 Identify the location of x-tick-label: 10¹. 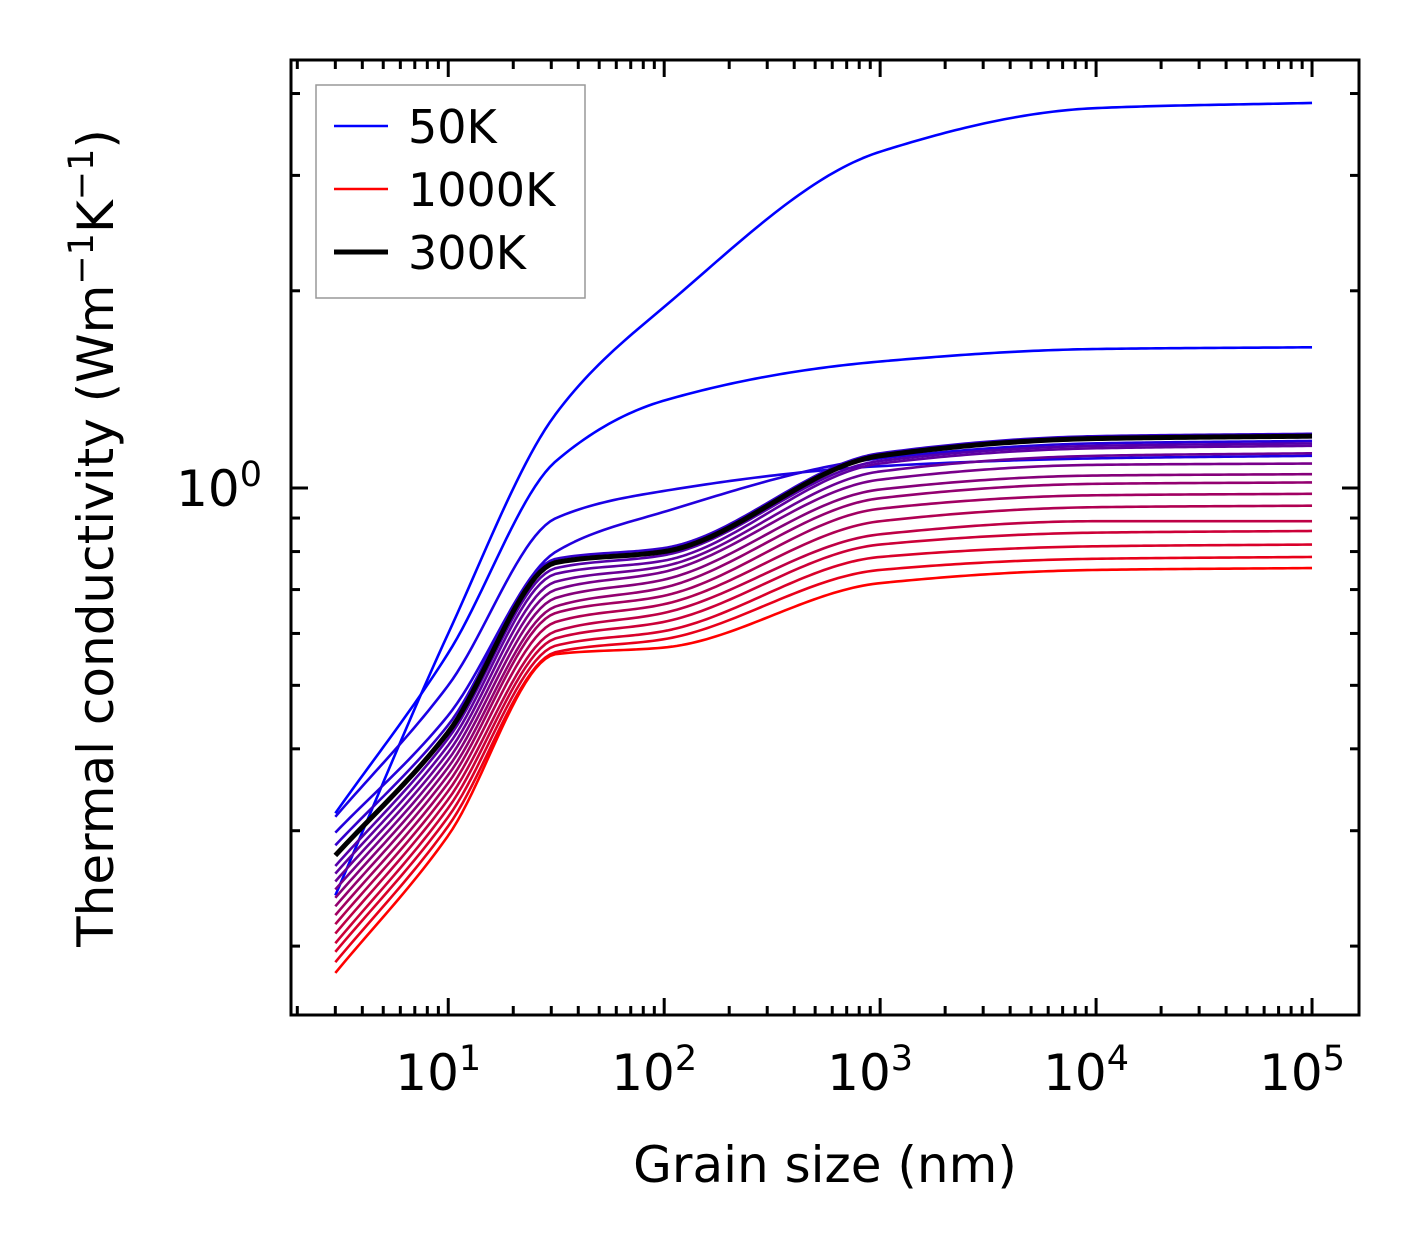
(438, 1070).